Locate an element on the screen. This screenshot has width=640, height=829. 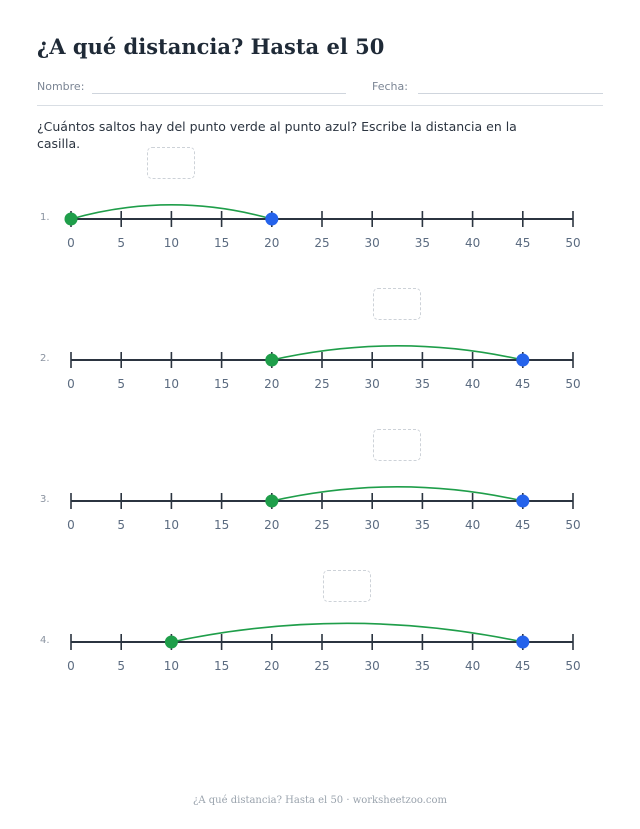
problem-4: 4. 0 5 10 15 20 25 30 35 40 45 50 is located at coordinates (320, 623).